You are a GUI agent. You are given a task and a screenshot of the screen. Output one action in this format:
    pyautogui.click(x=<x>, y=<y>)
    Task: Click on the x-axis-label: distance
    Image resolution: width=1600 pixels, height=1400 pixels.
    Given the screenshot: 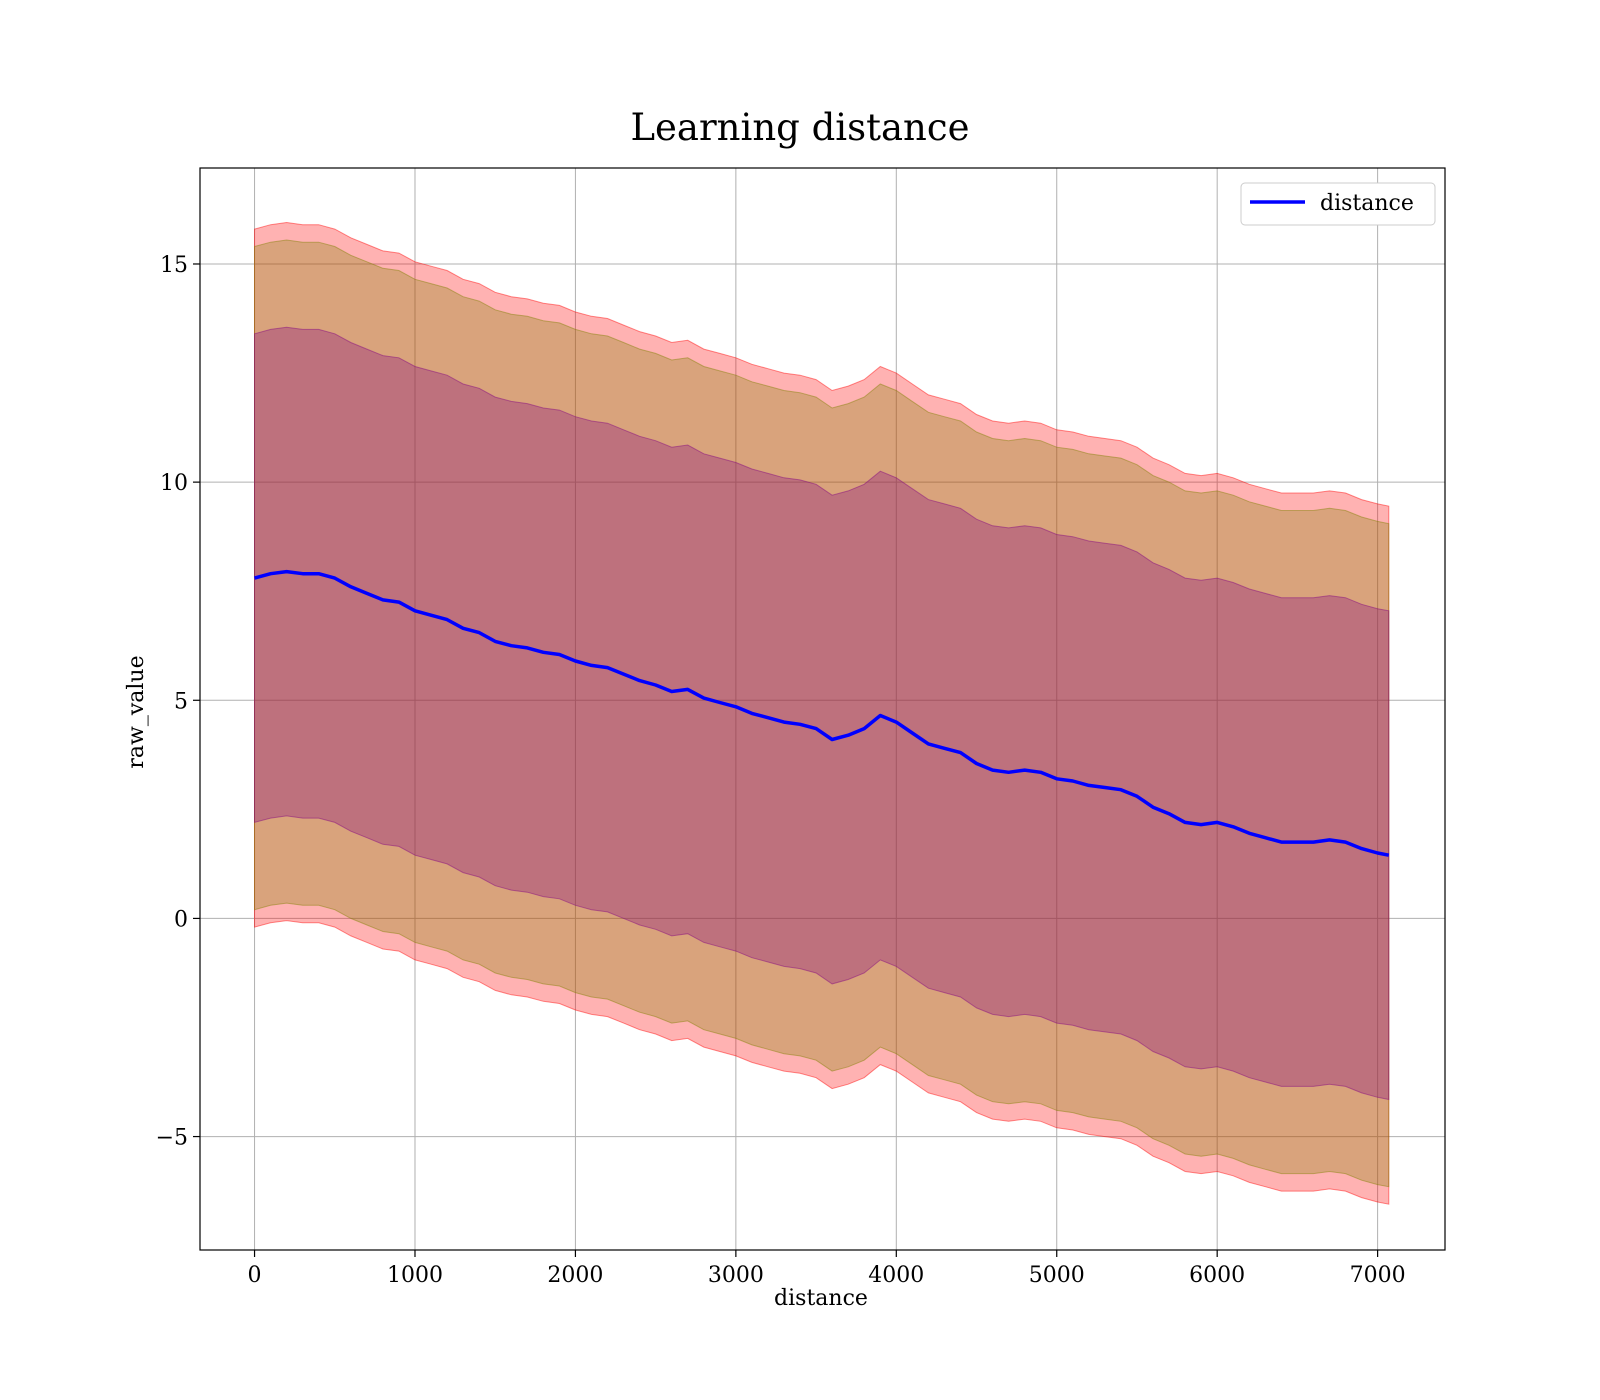 What is the action you would take?
    pyautogui.click(x=821, y=1298)
    